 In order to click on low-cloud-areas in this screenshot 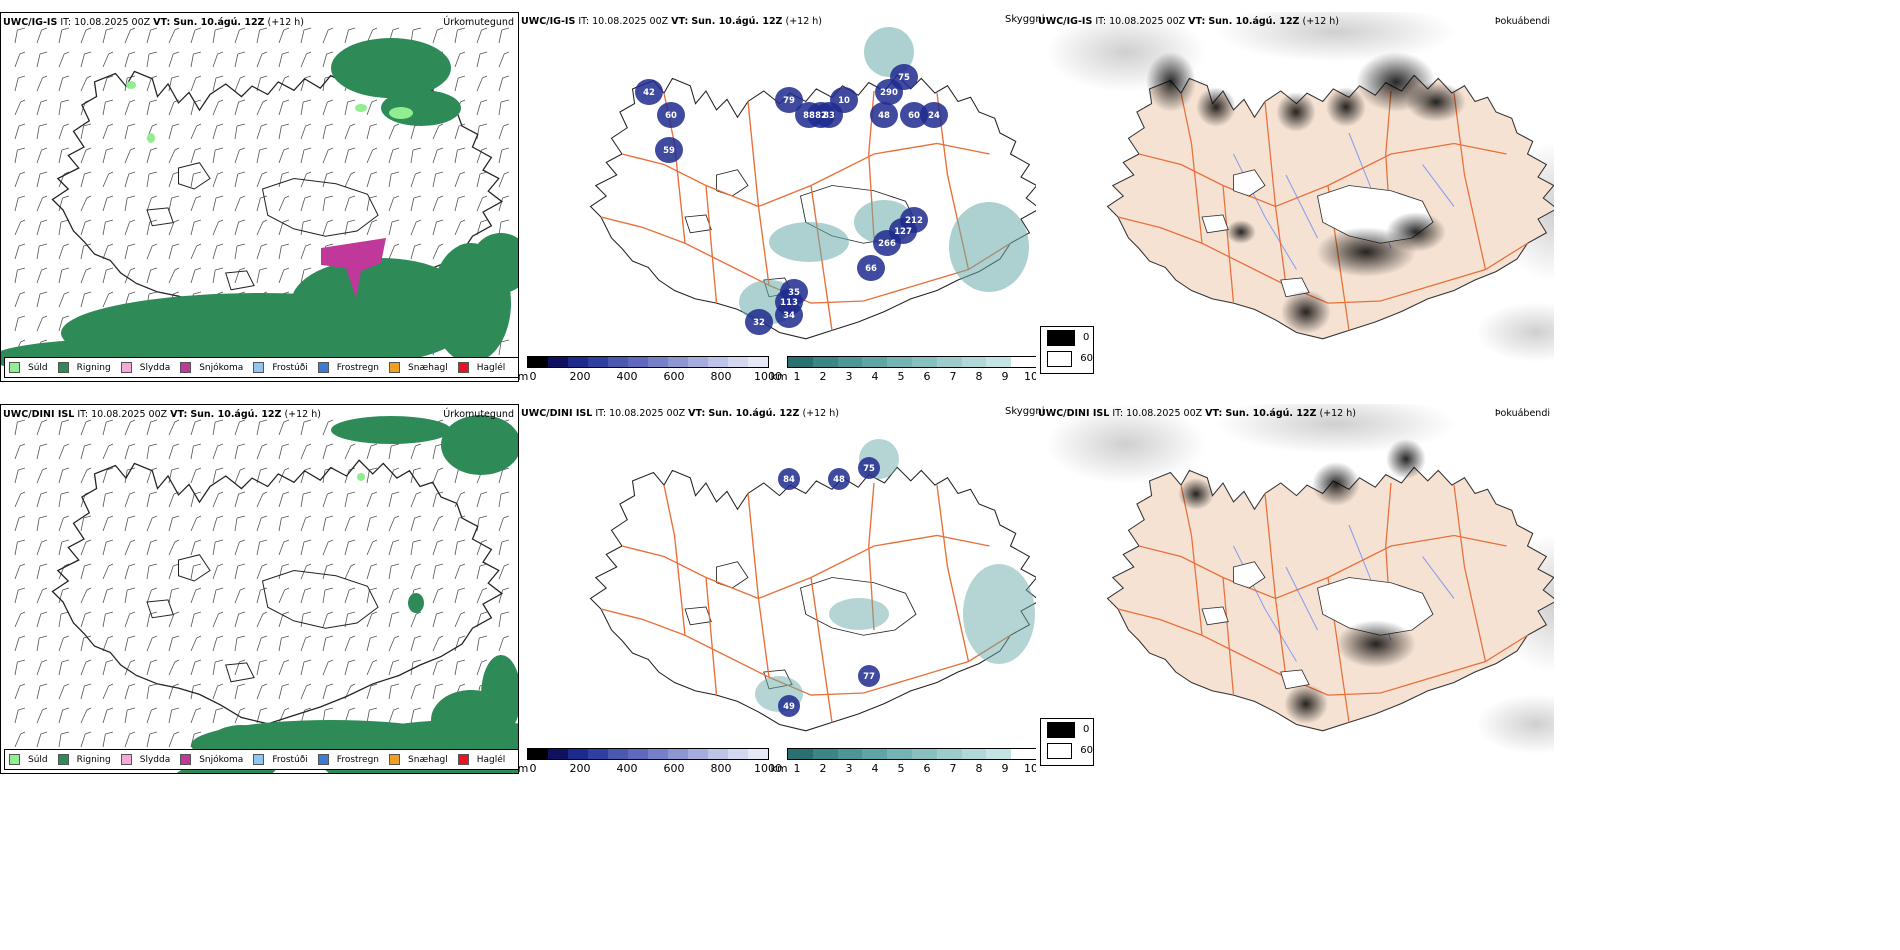, I will do `click(829, 587)`.